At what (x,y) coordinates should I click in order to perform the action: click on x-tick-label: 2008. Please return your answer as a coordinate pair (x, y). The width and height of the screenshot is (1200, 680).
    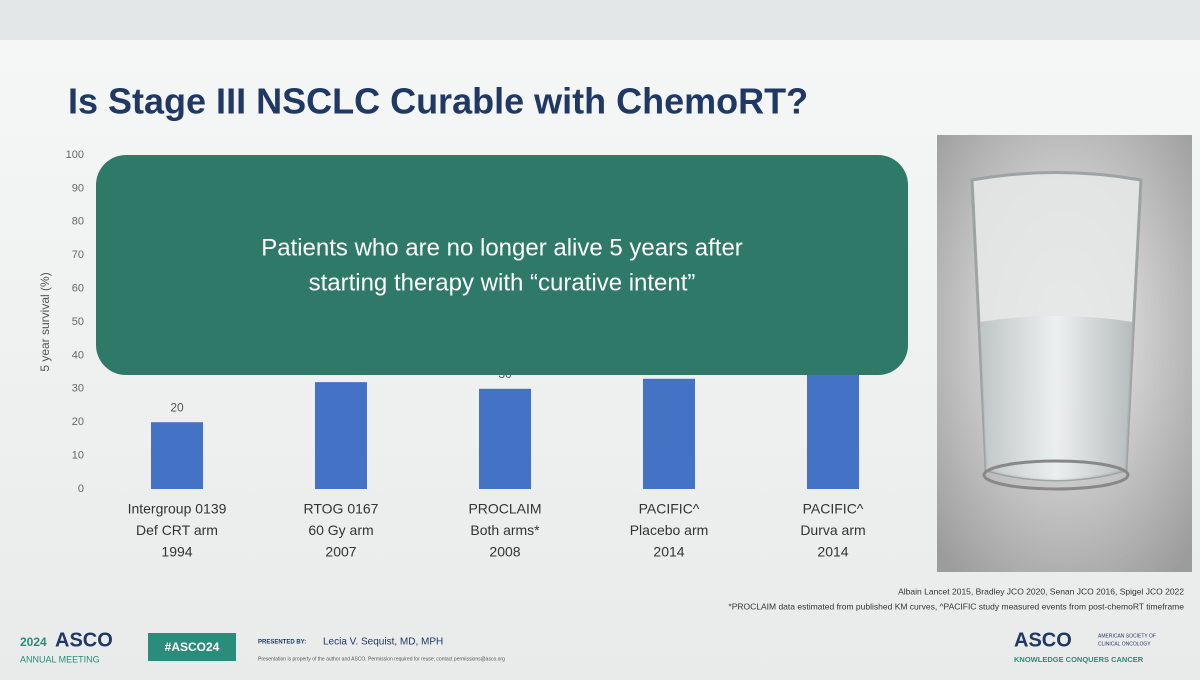
    Looking at the image, I should click on (504, 552).